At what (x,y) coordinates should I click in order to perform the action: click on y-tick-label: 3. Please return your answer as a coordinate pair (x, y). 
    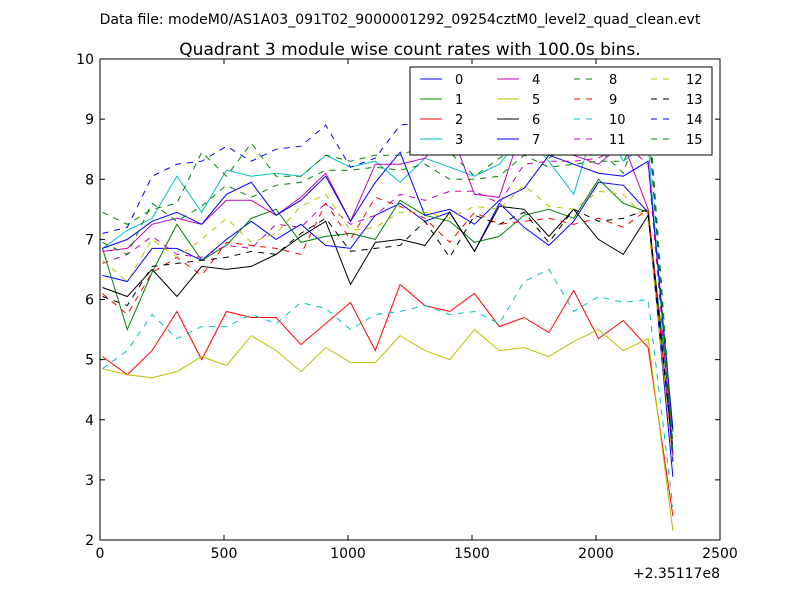
    Looking at the image, I should click on (89, 481).